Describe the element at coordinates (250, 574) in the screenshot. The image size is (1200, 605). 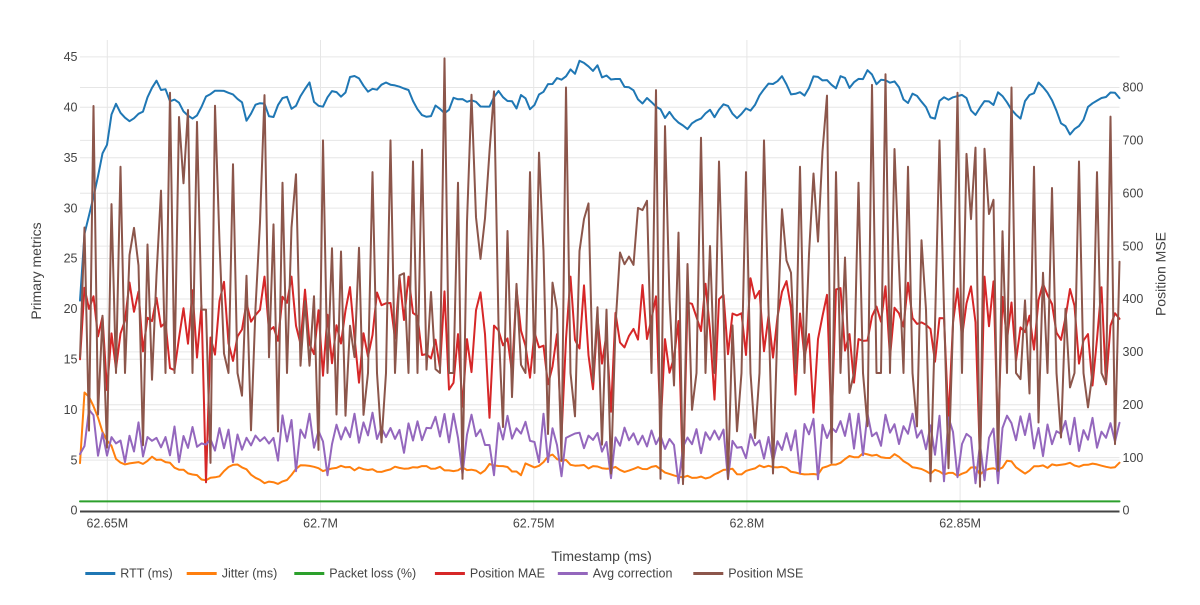
I see `svg-text: Jitter (ms)` at that location.